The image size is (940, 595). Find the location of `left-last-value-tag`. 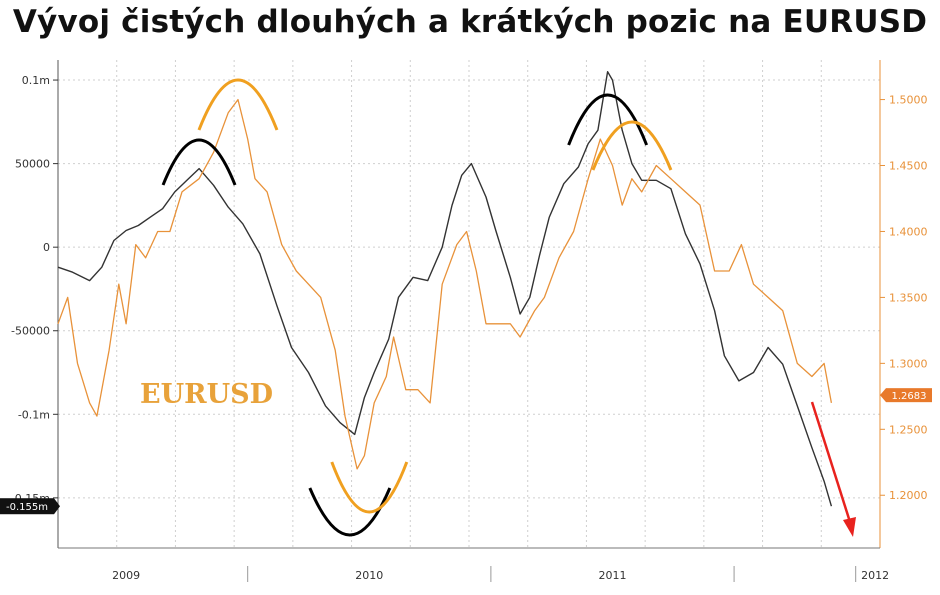

left-last-value-tag is located at coordinates (27, 506).